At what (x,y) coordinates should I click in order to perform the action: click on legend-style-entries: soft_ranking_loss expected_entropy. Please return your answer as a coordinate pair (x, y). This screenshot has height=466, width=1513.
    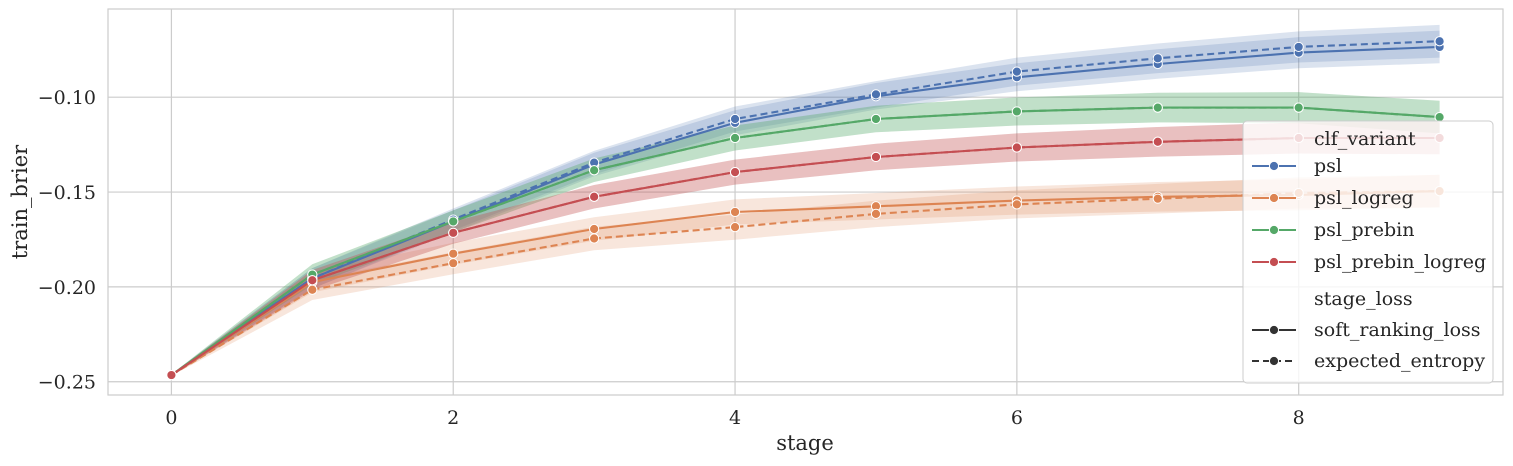
    Looking at the image, I should click on (1368, 345).